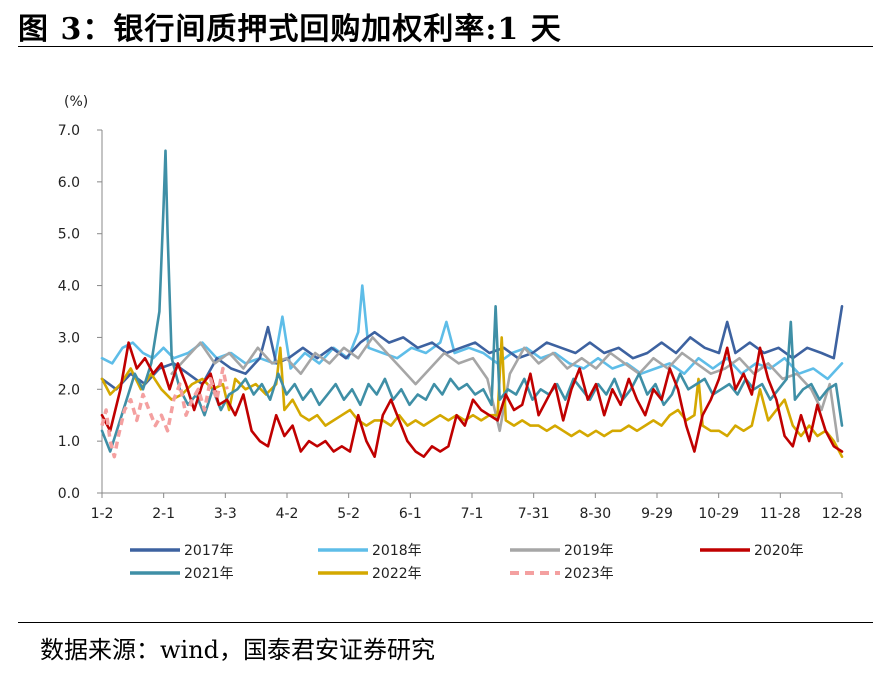  What do you see at coordinates (209, 551) in the screenshot?
I see `legend-label: 2017年` at bounding box center [209, 551].